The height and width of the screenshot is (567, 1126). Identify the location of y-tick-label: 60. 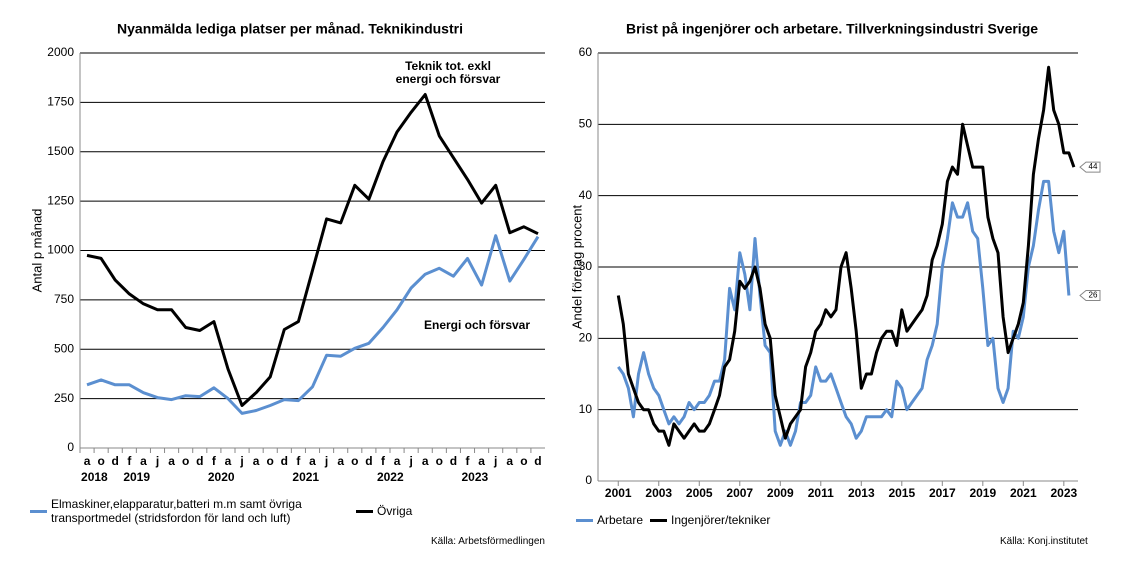
(586, 52).